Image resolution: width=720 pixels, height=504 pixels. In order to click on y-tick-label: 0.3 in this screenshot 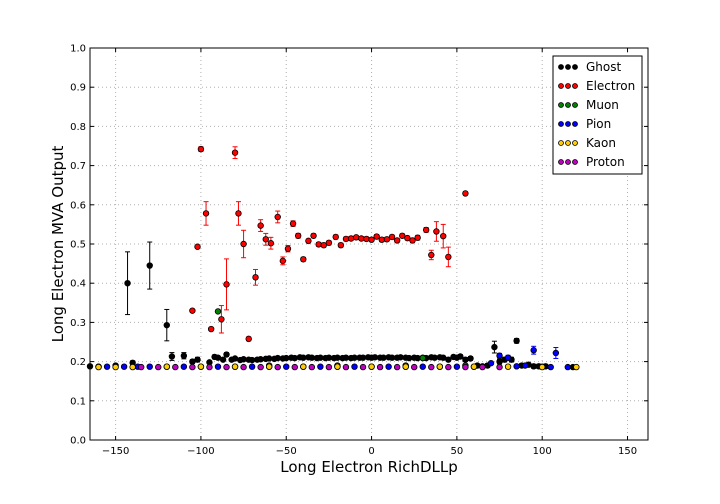, I will do `click(78, 323)`.